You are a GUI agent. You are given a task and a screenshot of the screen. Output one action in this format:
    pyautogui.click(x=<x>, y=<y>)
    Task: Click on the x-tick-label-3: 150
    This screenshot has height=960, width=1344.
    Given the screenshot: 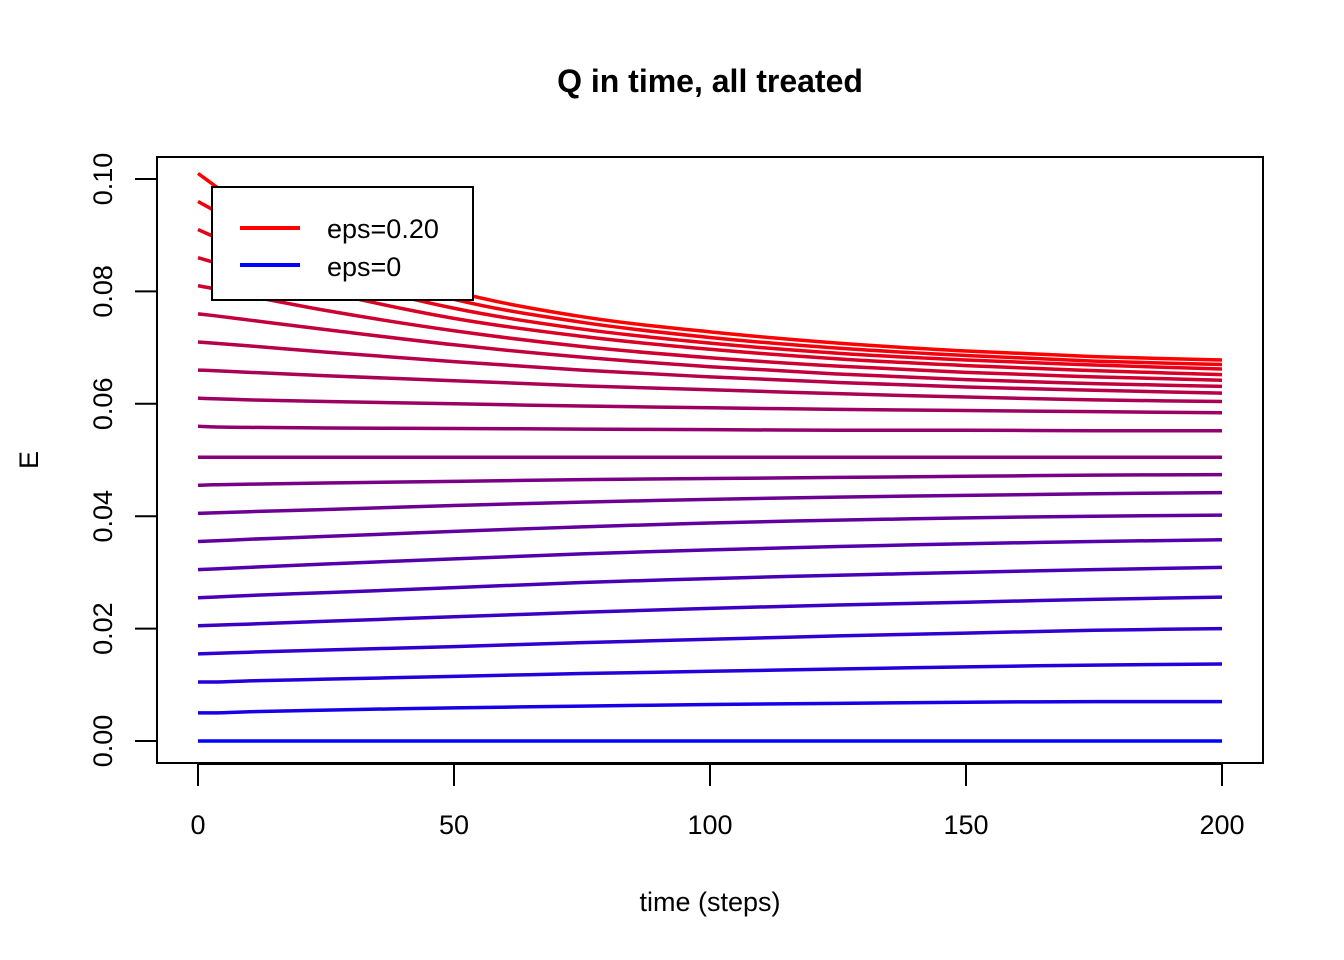 What is the action you would take?
    pyautogui.click(x=965, y=825)
    